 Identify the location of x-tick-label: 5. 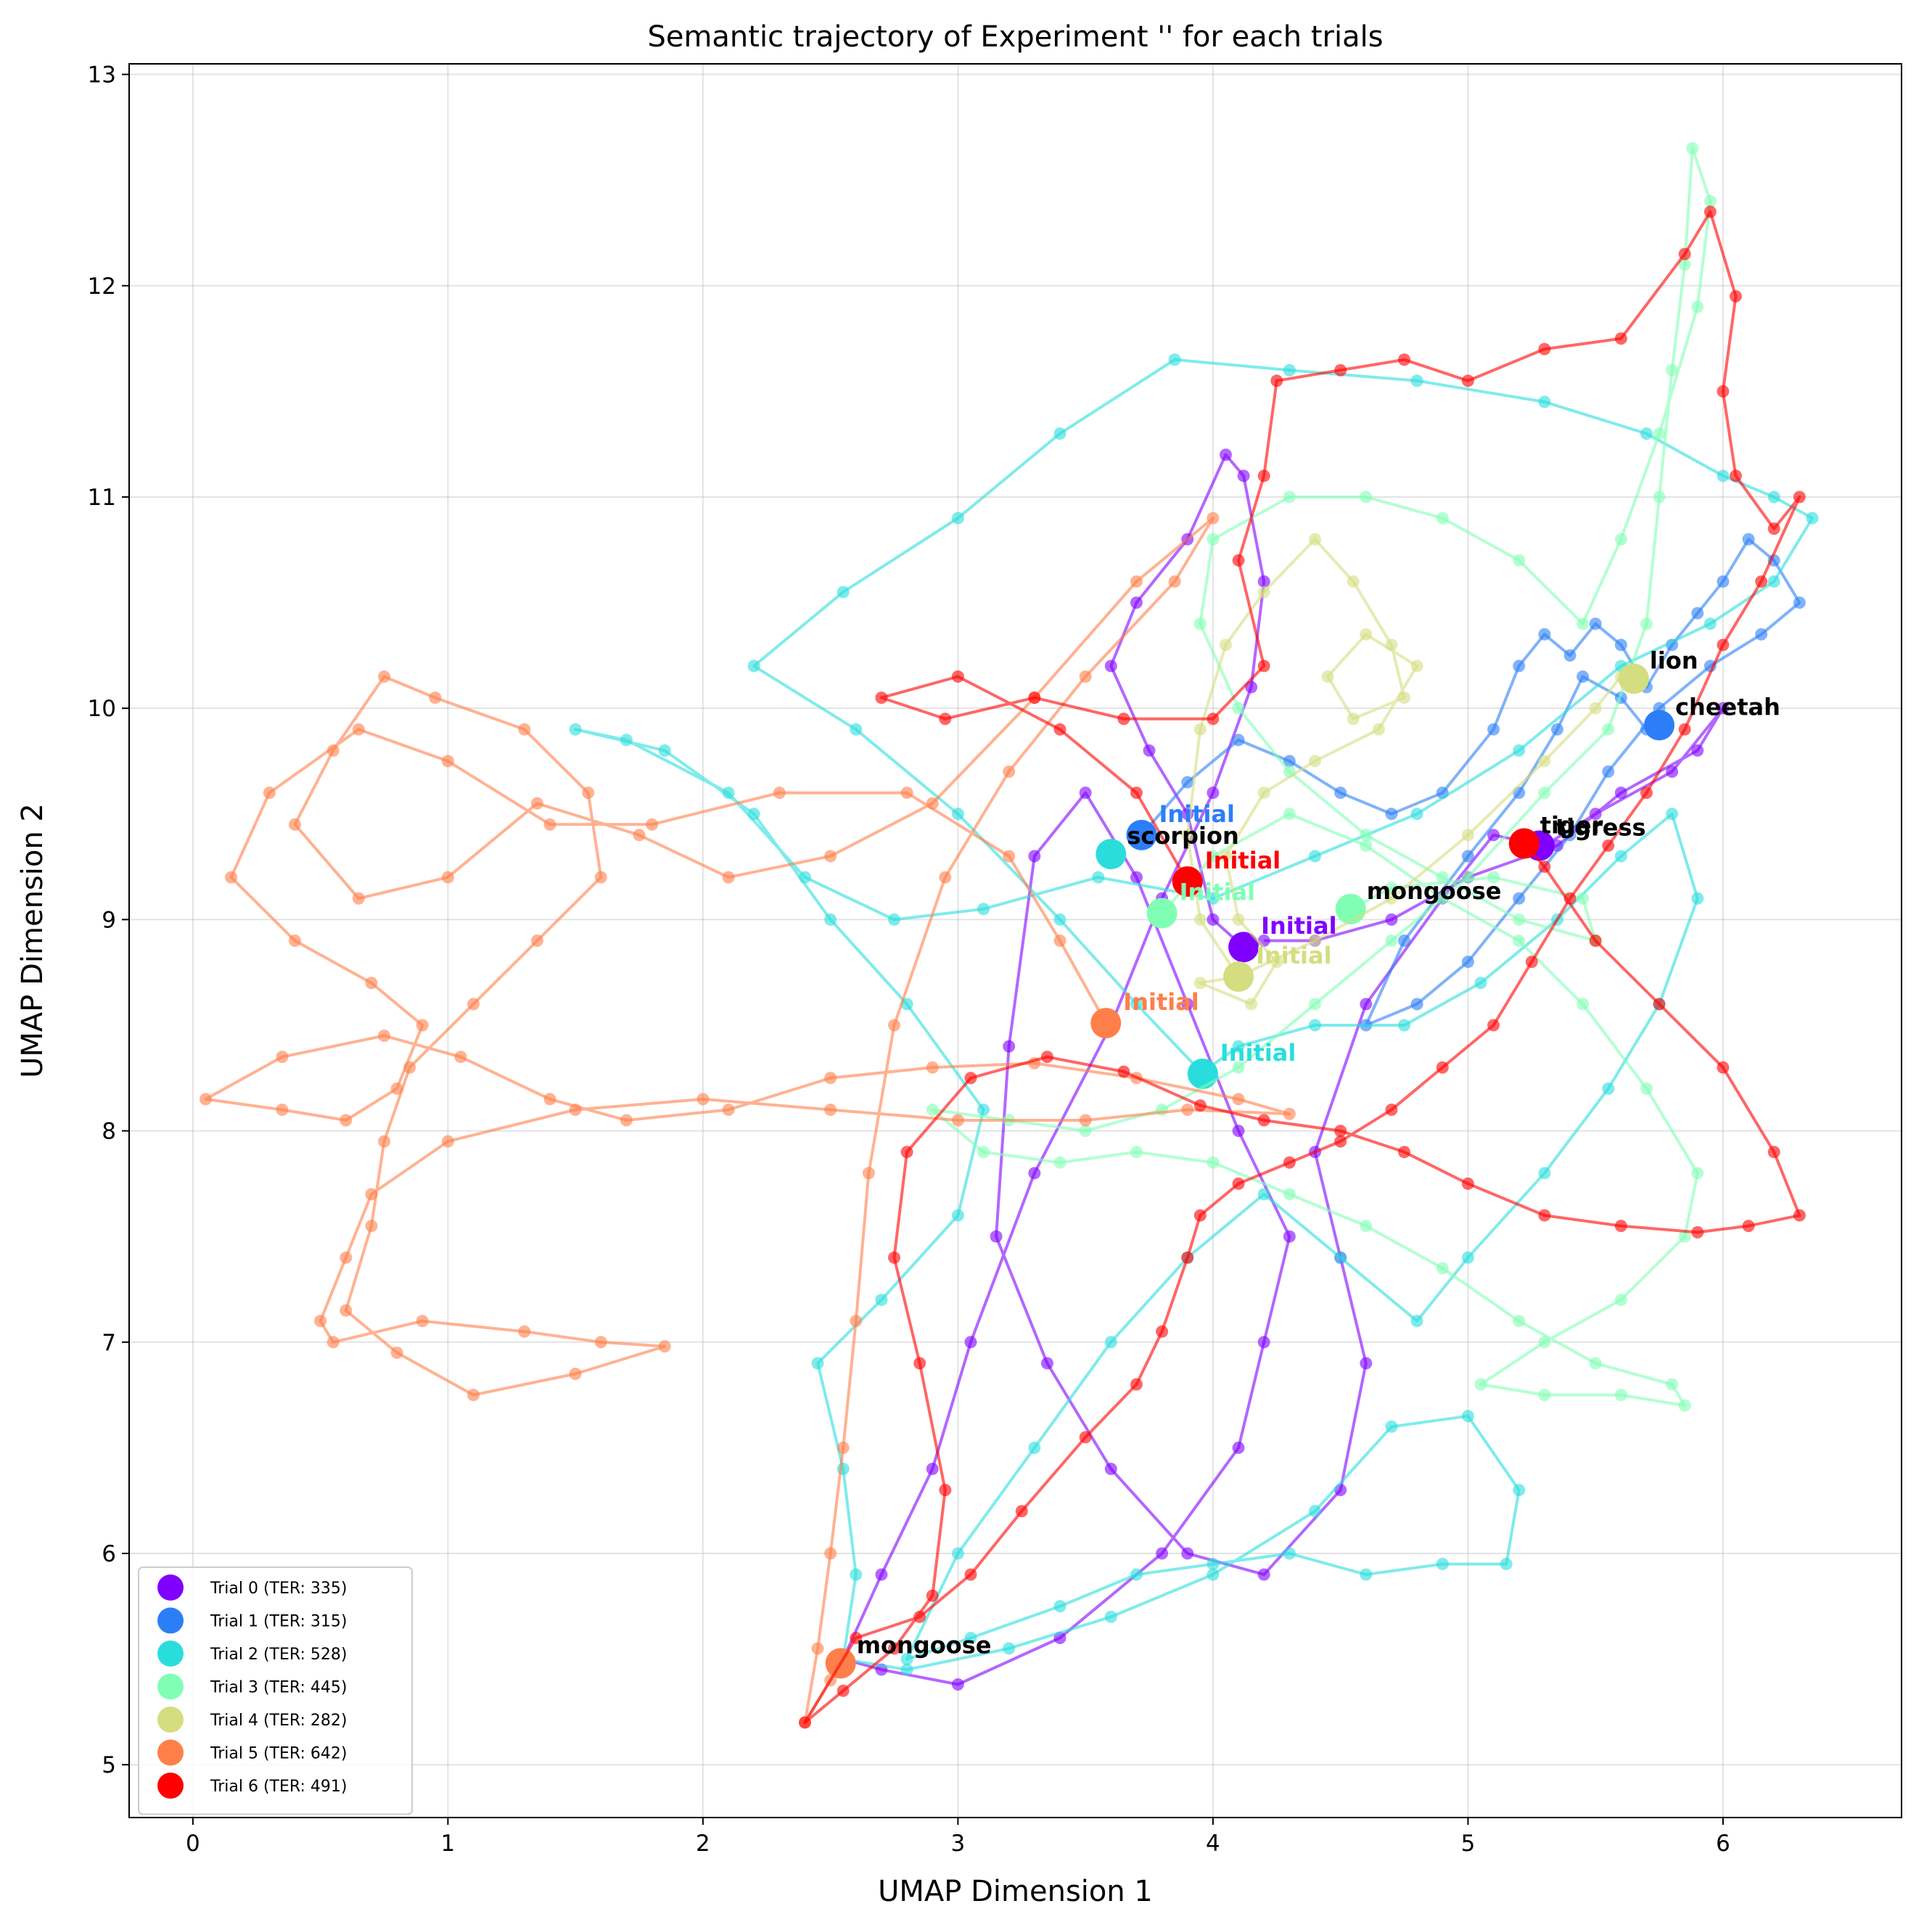
(1468, 1844).